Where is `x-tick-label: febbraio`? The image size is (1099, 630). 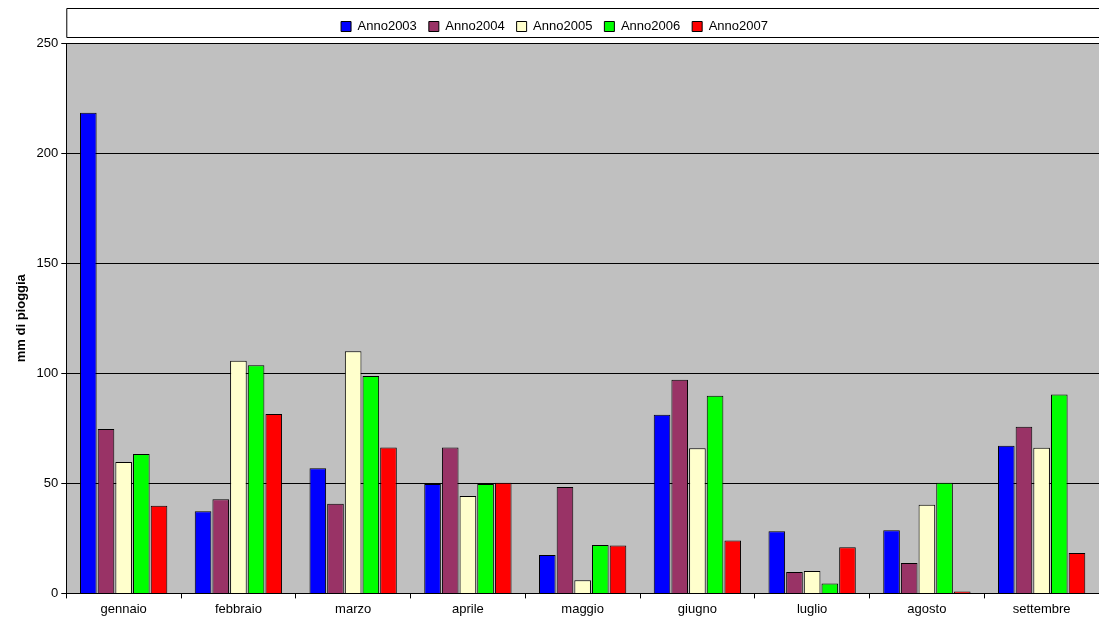 x-tick-label: febbraio is located at coordinates (238, 608).